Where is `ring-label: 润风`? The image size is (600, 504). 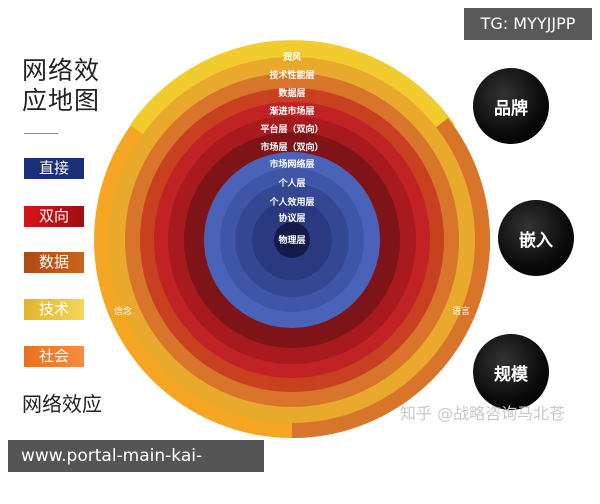
ring-label: 润风 is located at coordinates (291, 58).